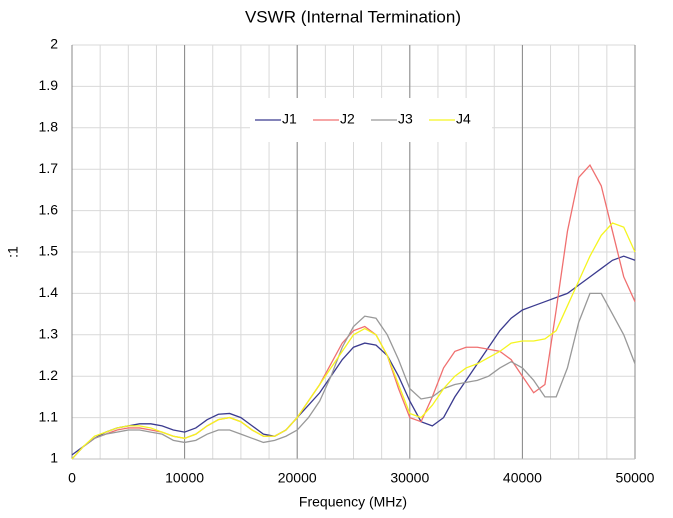 The height and width of the screenshot is (518, 673). Describe the element at coordinates (49, 292) in the screenshot. I see `y-tick-label: 1.4` at that location.